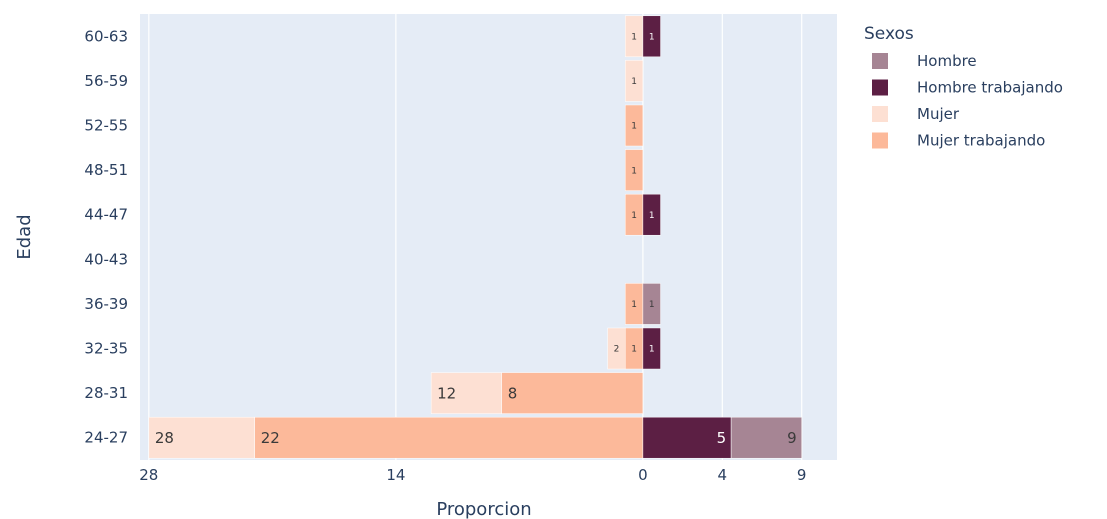 This screenshot has height=519, width=1107. Describe the element at coordinates (981, 141) in the screenshot. I see `legend-label: Mujer trabajando` at that location.